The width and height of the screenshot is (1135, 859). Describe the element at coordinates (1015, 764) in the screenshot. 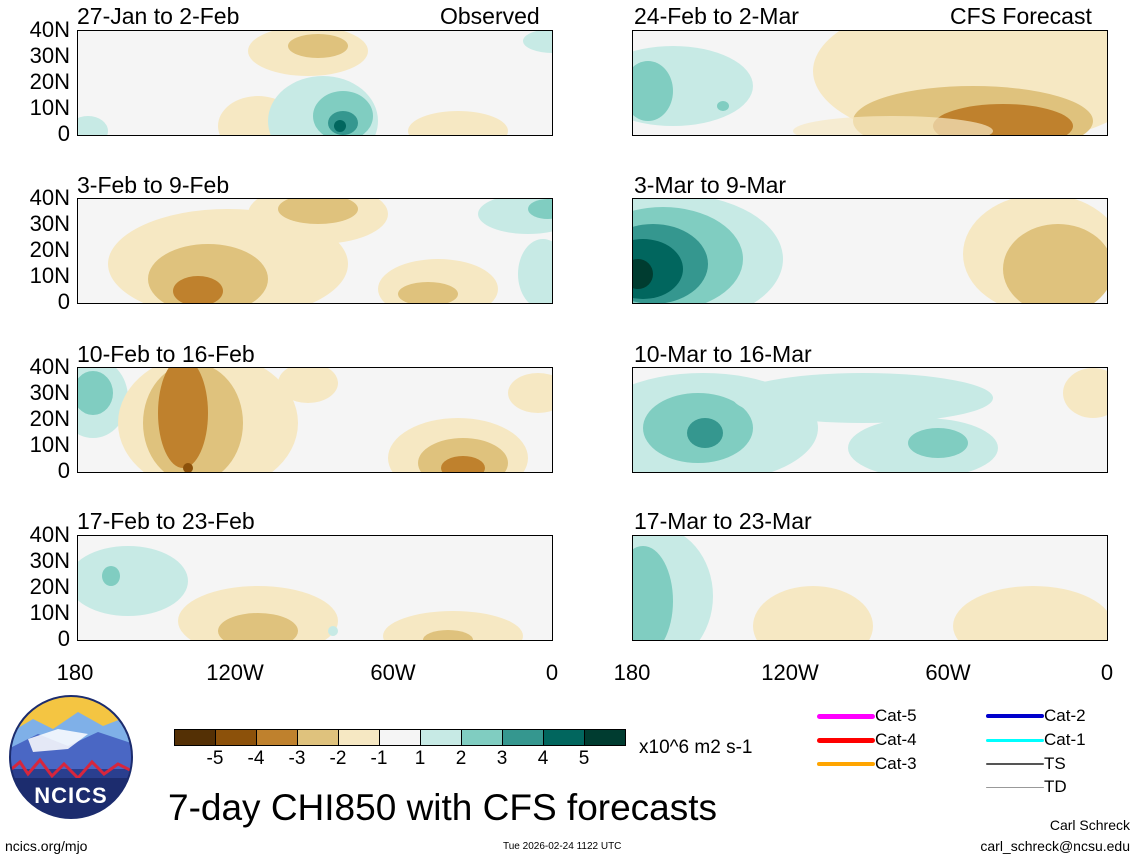

I see `legend-line-ts` at that location.